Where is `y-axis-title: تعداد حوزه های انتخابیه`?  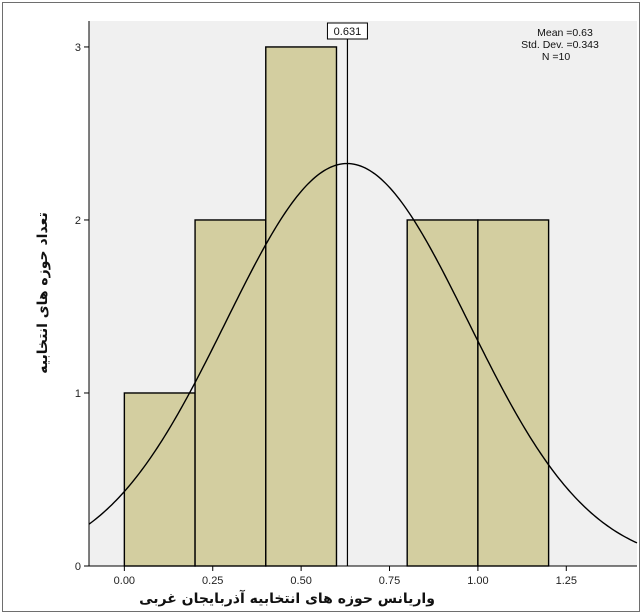 y-axis-title: تعداد حوزه های انتخابیه is located at coordinates (43, 292).